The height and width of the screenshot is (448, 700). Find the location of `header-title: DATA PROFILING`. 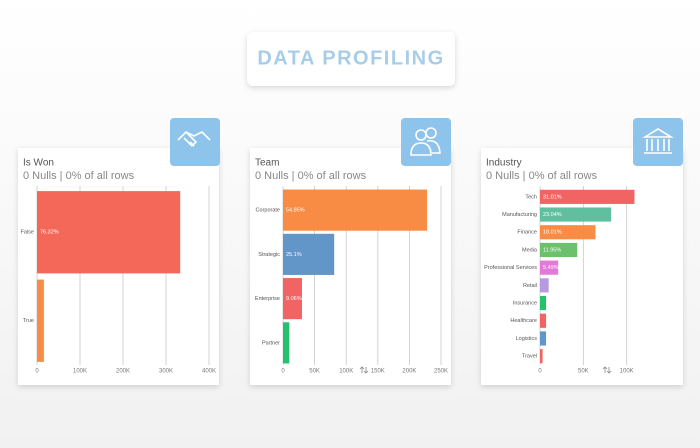

header-title: DATA PROFILING is located at coordinates (350, 58).